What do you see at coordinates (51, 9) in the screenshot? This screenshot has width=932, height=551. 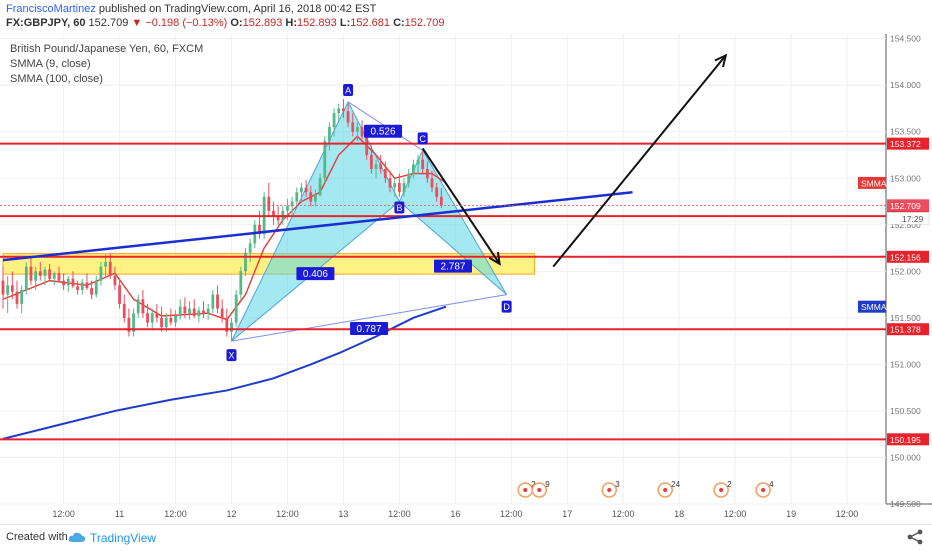 I see `author-link: FranciscoMartinez` at bounding box center [51, 9].